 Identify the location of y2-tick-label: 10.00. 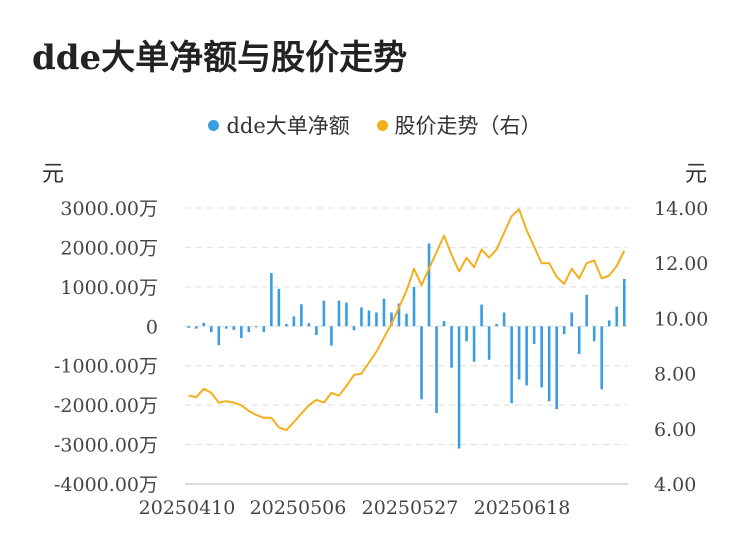
(681, 319).